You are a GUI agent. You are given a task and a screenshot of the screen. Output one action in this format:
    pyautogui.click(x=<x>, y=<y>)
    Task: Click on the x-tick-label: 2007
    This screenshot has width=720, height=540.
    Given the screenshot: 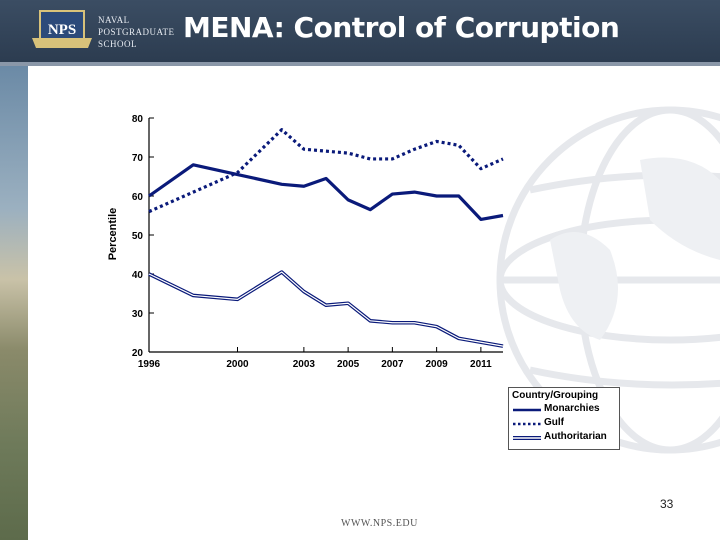 What is the action you would take?
    pyautogui.click(x=392, y=364)
    